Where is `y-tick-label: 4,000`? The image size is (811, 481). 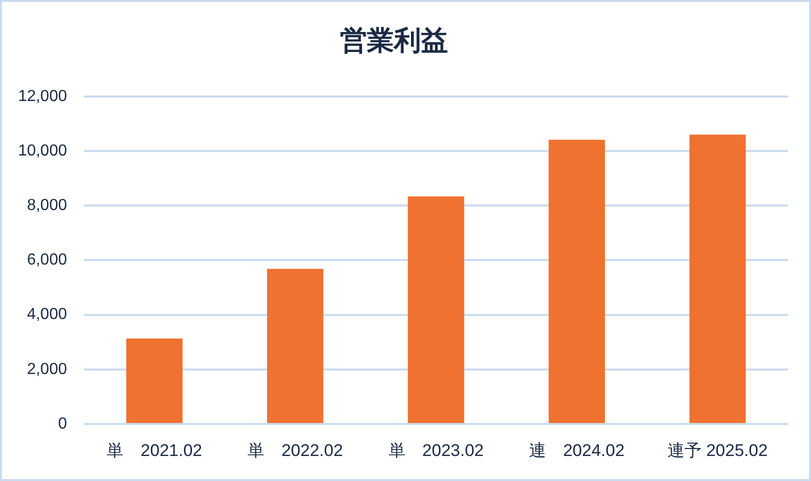 y-tick-label: 4,000 is located at coordinates (47, 315).